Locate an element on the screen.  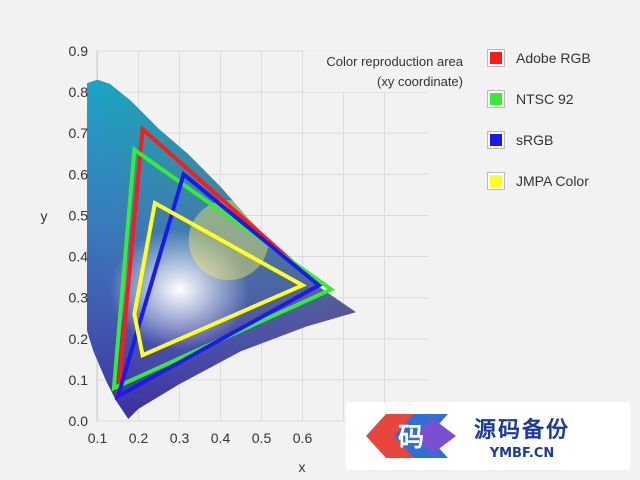
legend-label: NTSC 92 is located at coordinates (545, 99).